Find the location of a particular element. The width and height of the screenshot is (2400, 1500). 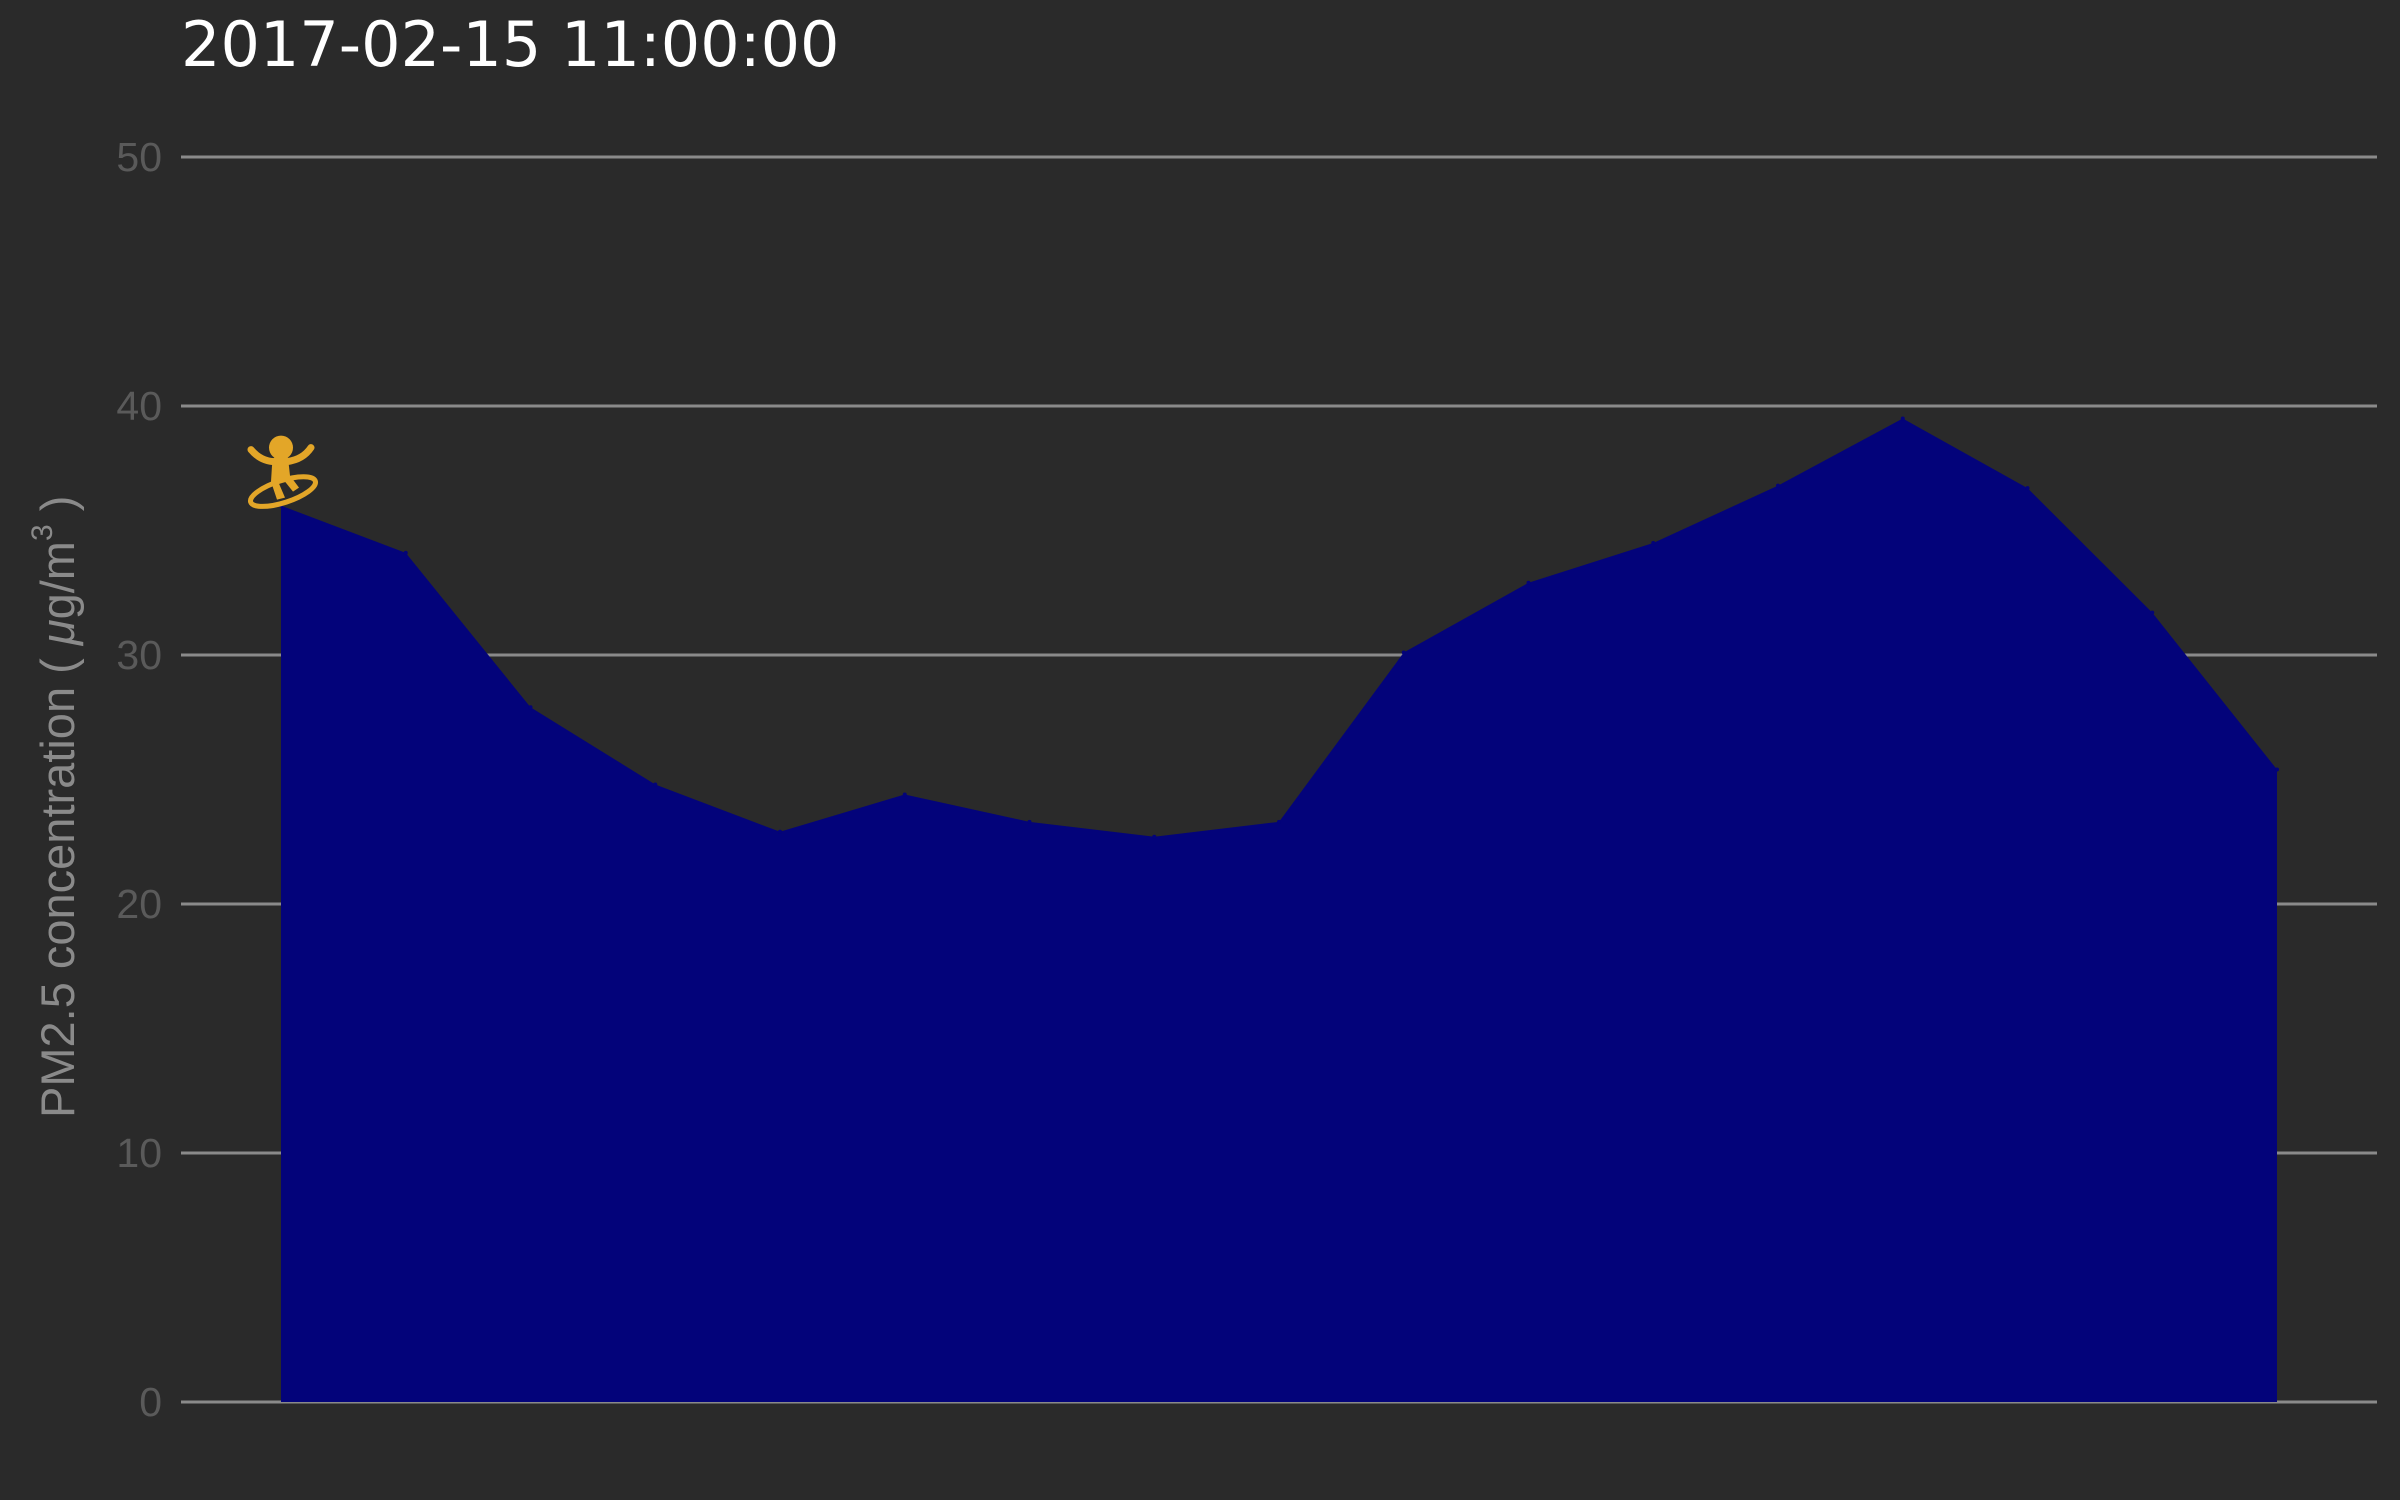

running-figure-icon is located at coordinates (283, 472).